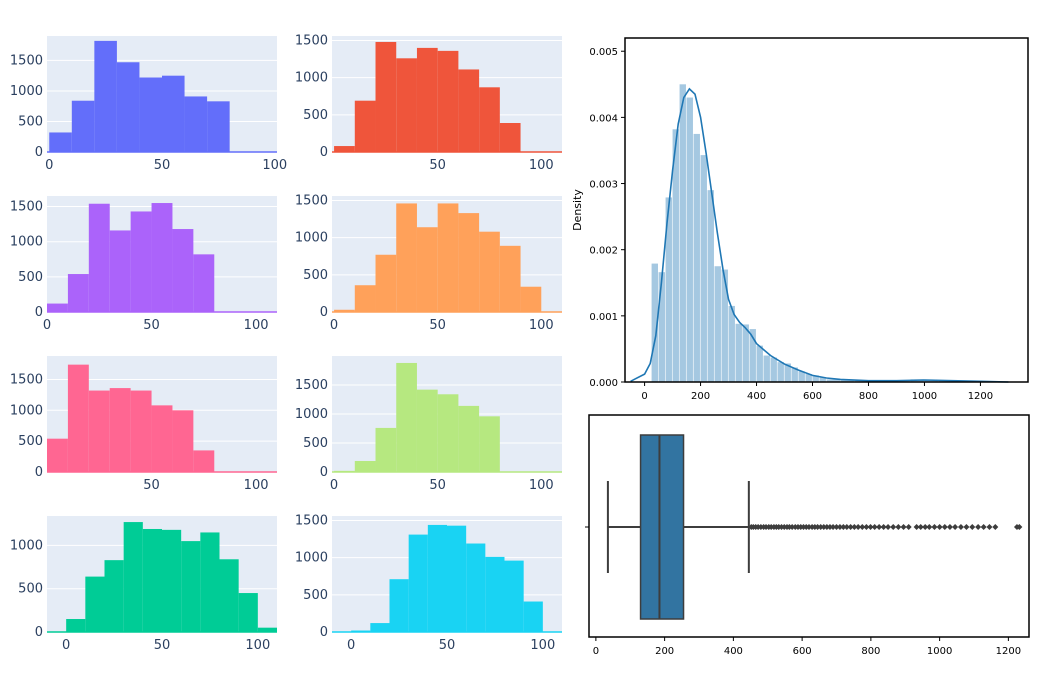 Image resolution: width=1050 pixels, height=682 pixels. Describe the element at coordinates (603, 185) in the screenshot. I see `y-tick-label: 0.003` at that location.